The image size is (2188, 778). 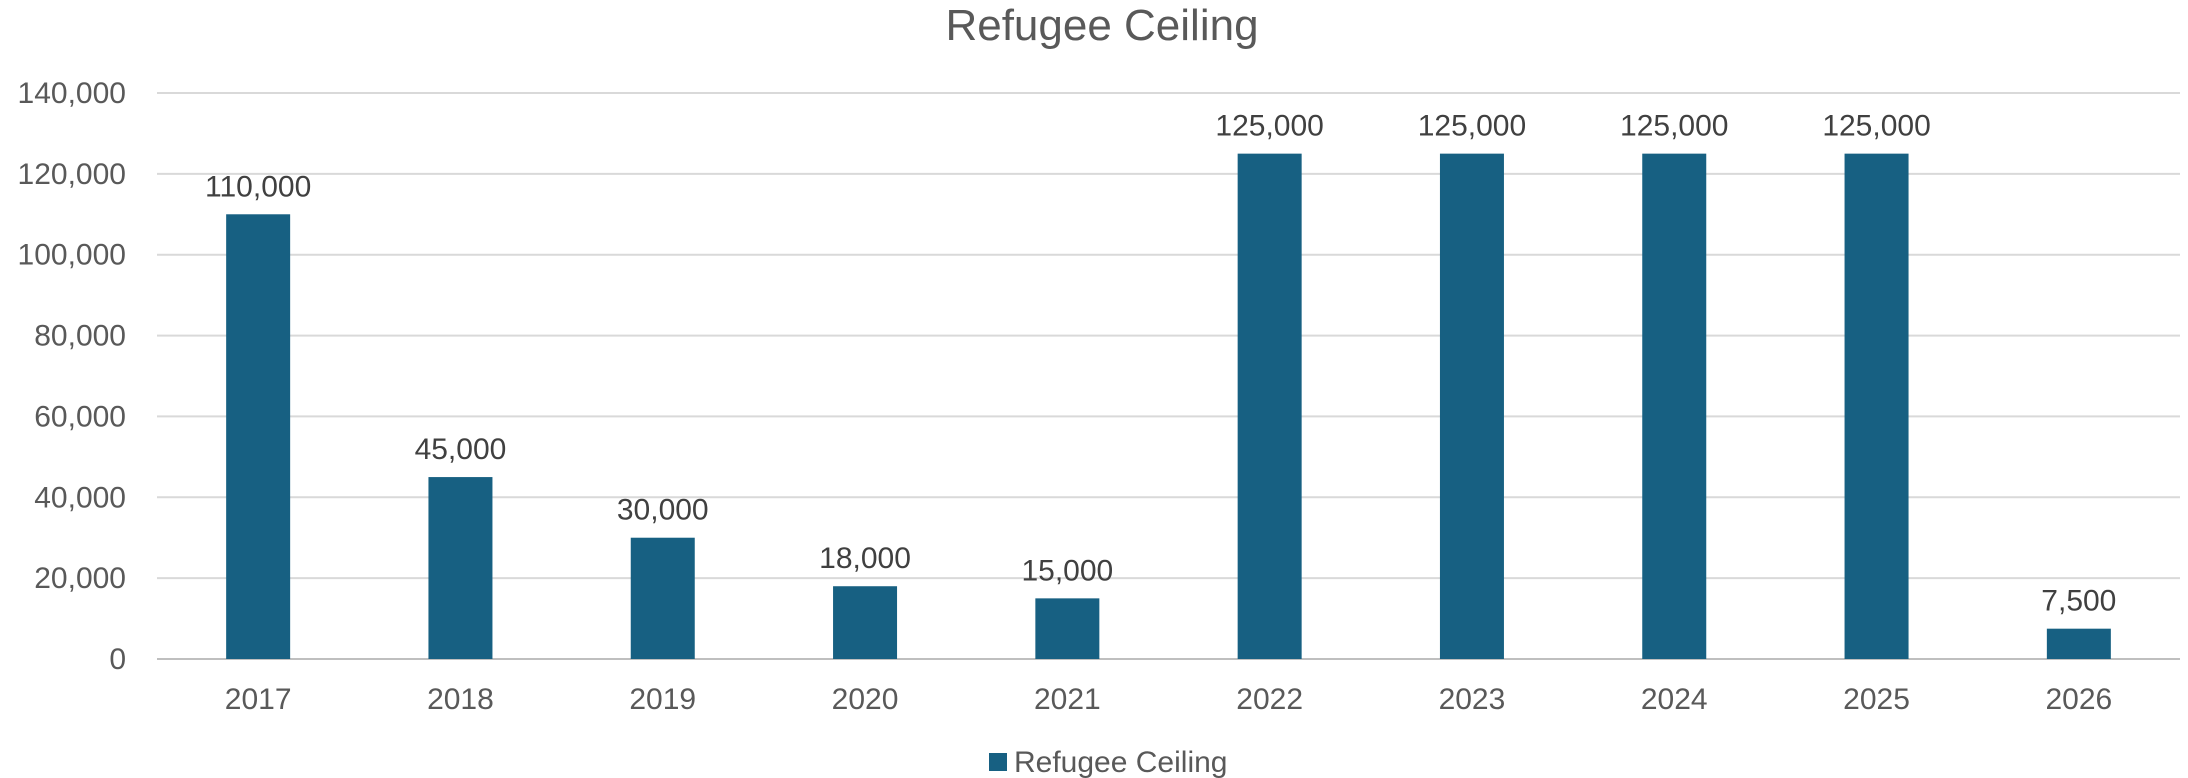 What do you see at coordinates (117, 659) in the screenshot?
I see `y-tick-label: 0` at bounding box center [117, 659].